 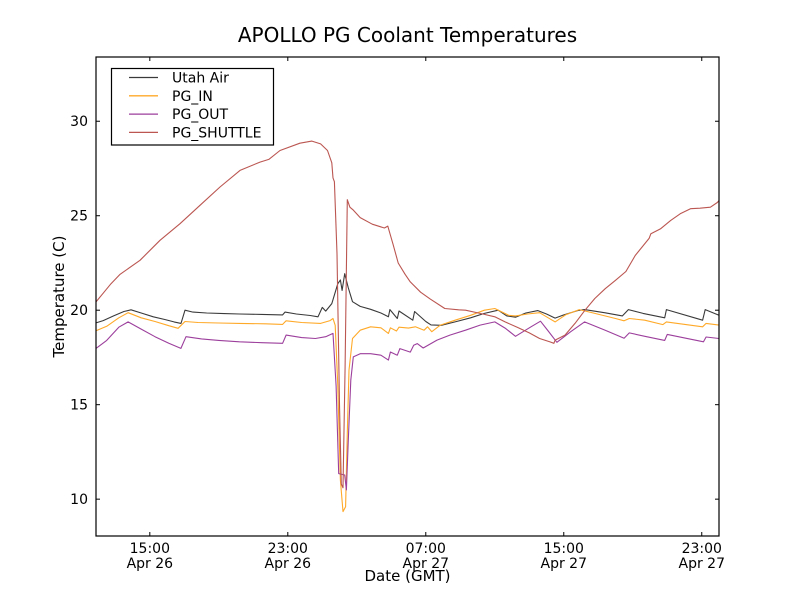 What do you see at coordinates (426, 556) in the screenshot?
I see `x-tick-label: 07:00 Apr 27` at bounding box center [426, 556].